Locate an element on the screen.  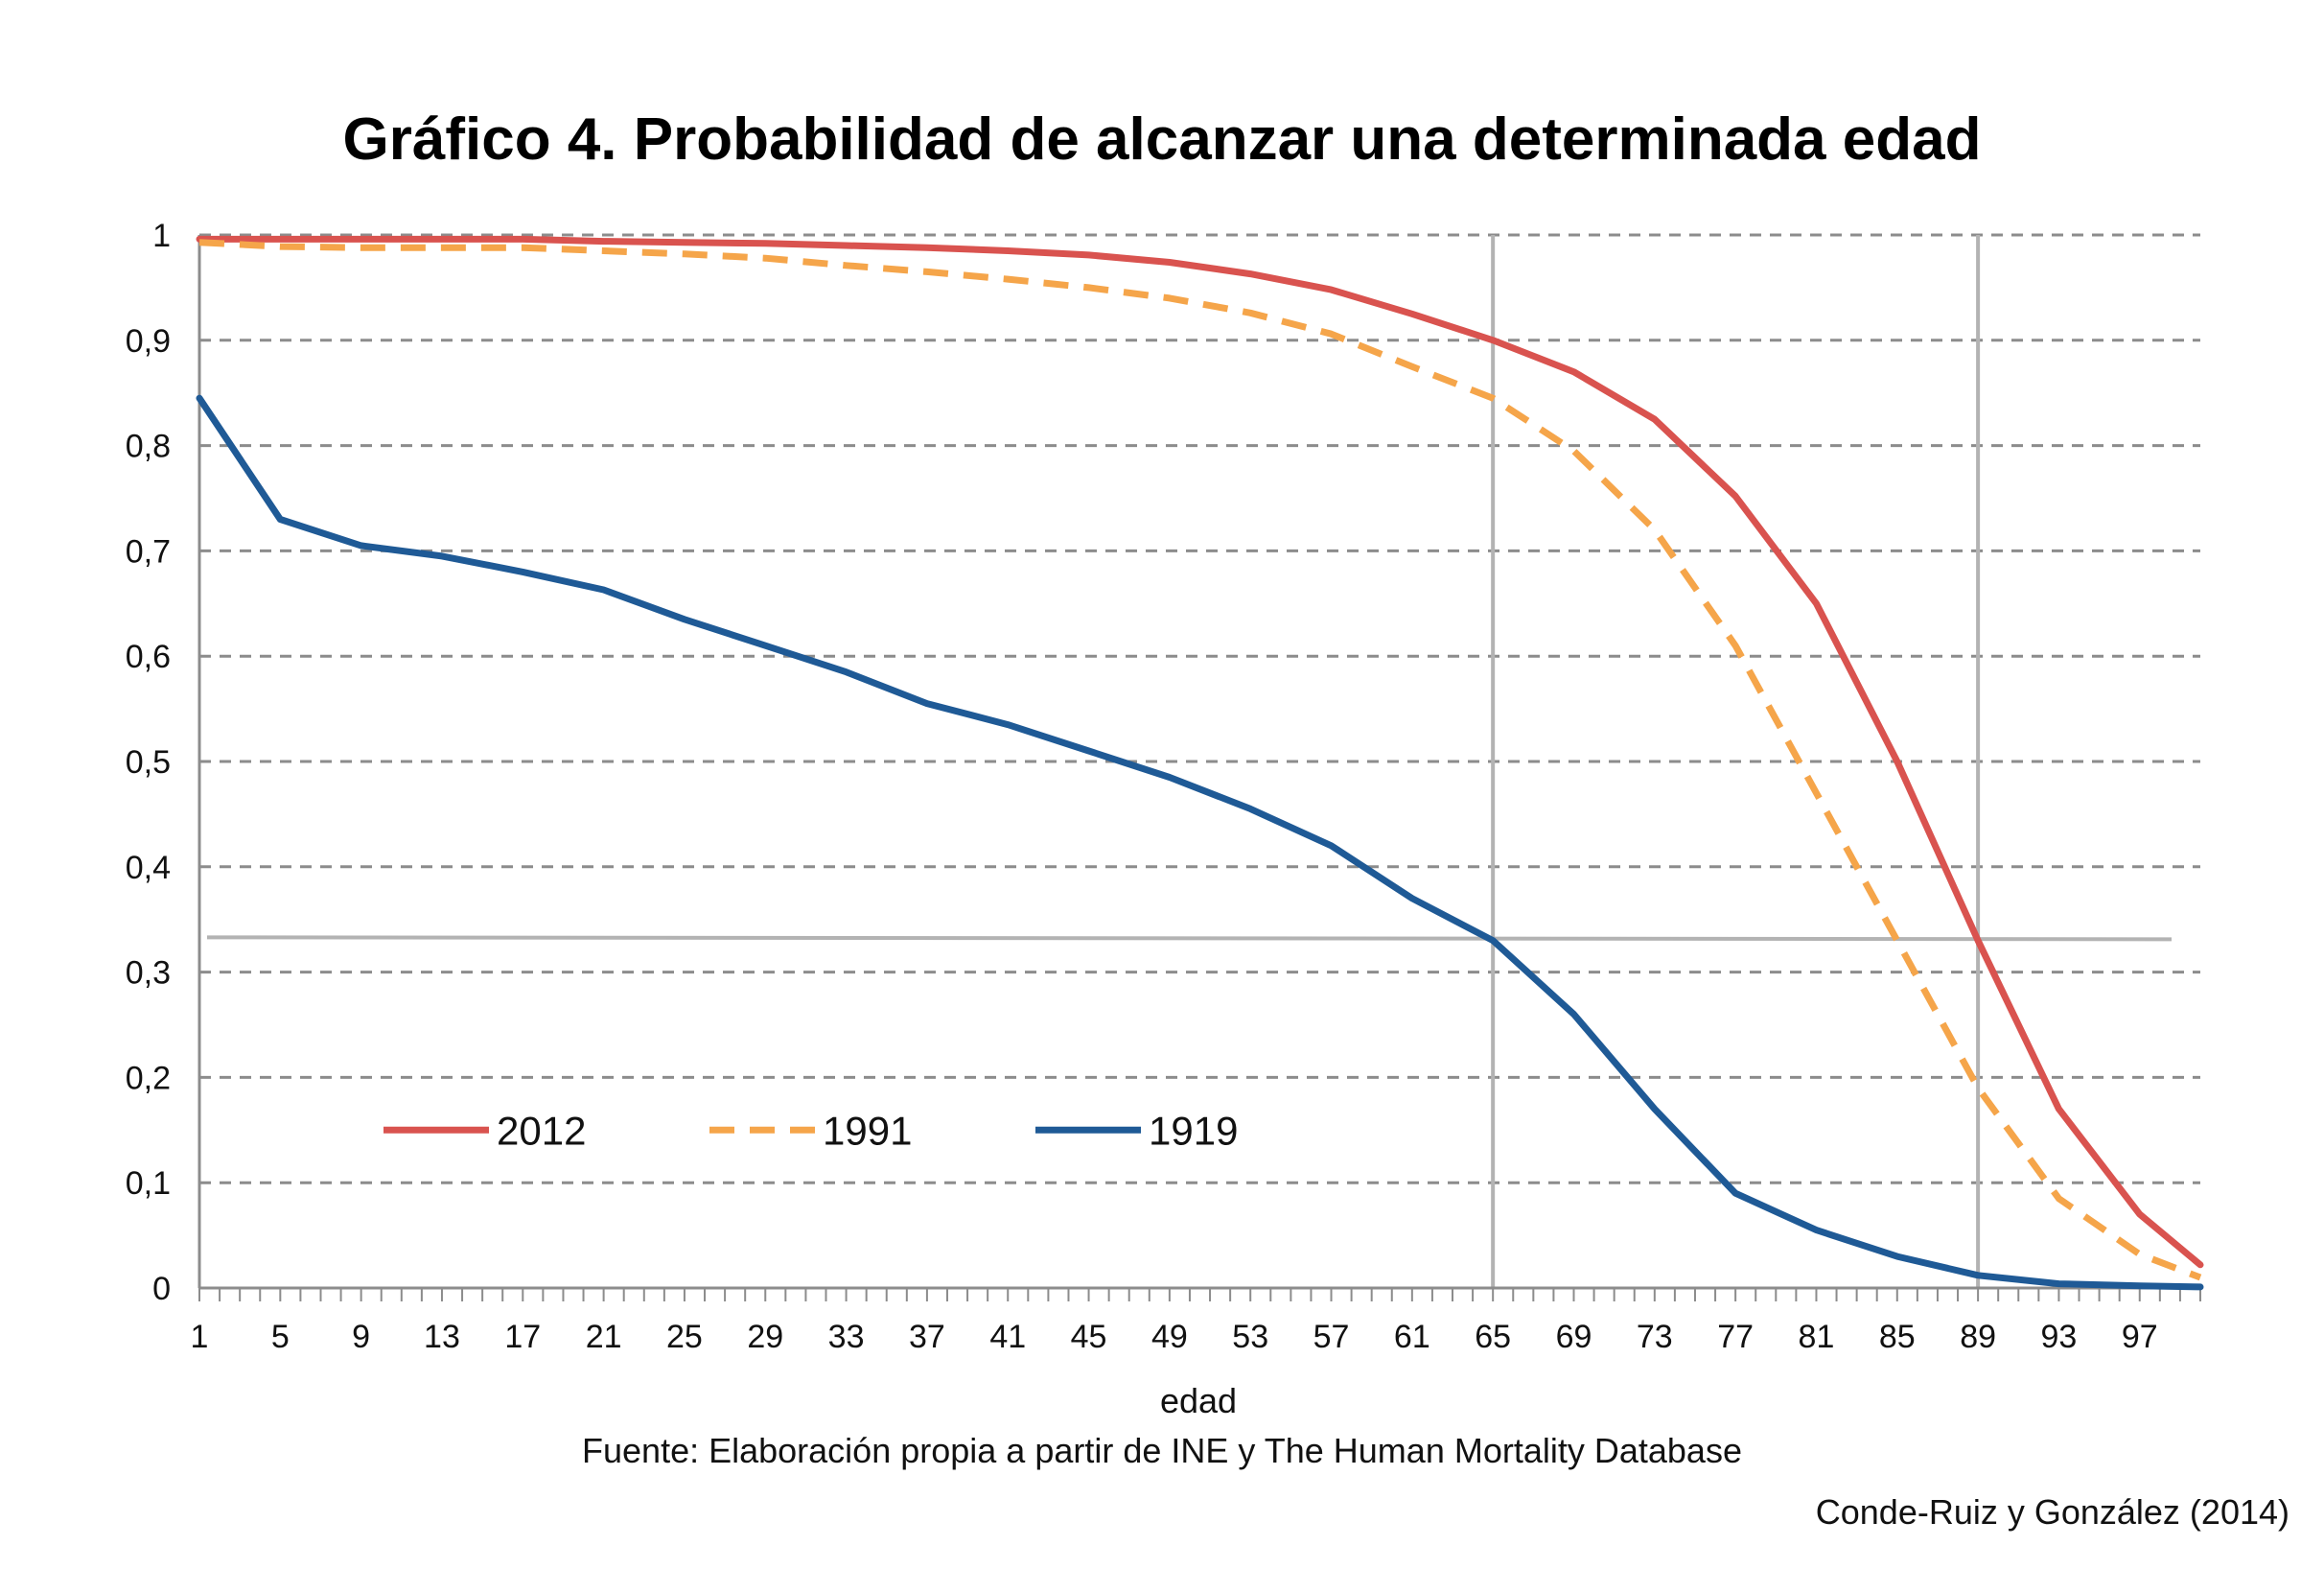
x-tick-label: 1 is located at coordinates (200, 1337).